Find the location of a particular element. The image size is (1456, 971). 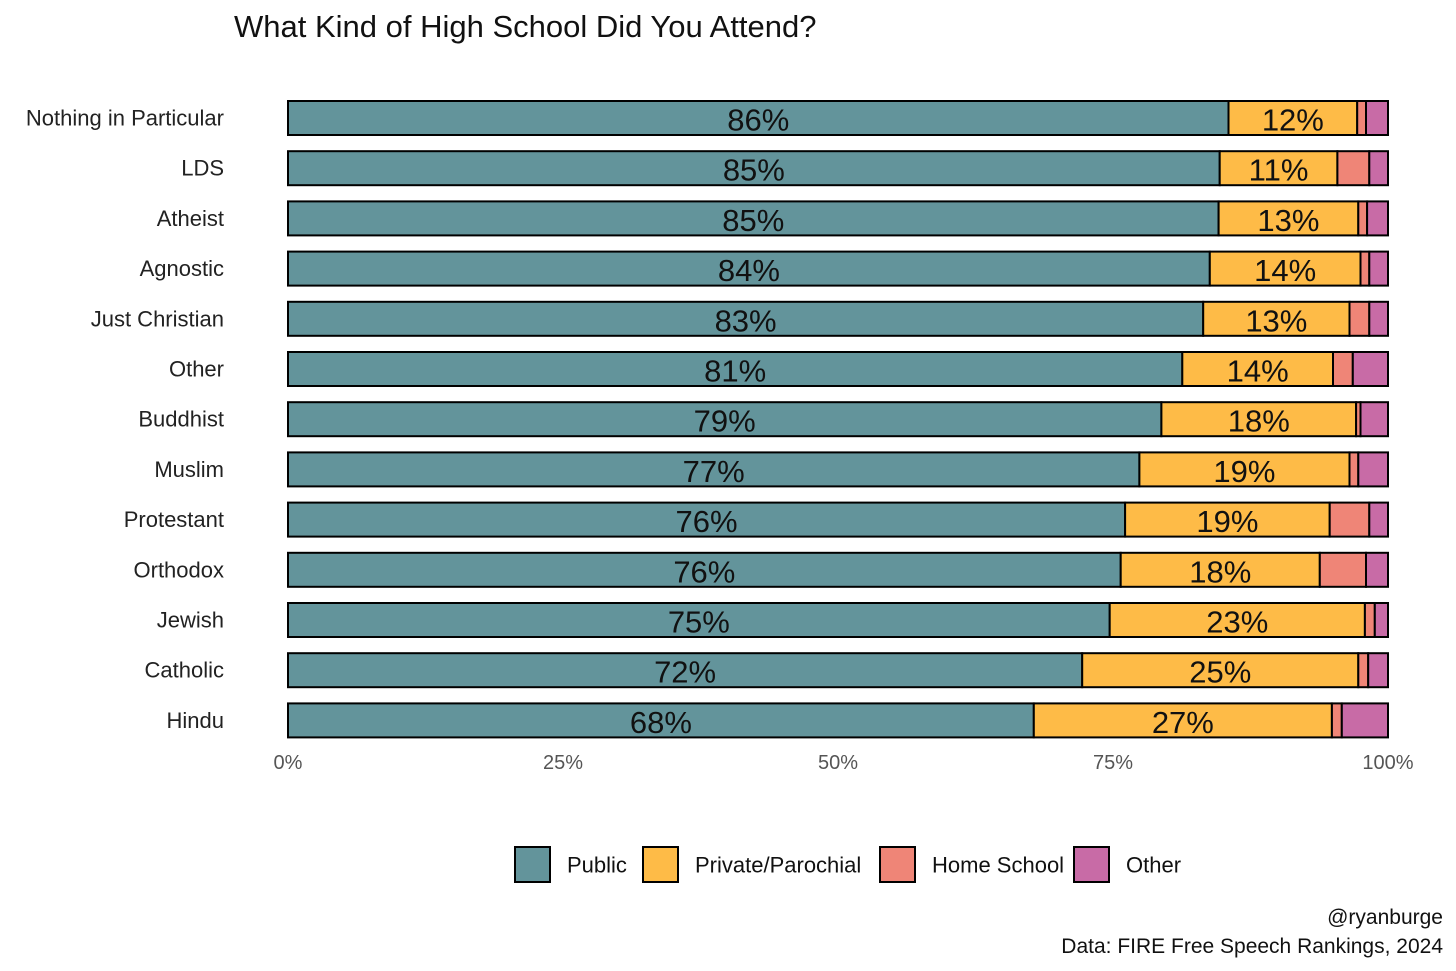

chart-title: What Kind of High School Did You Attend? is located at coordinates (525, 26).